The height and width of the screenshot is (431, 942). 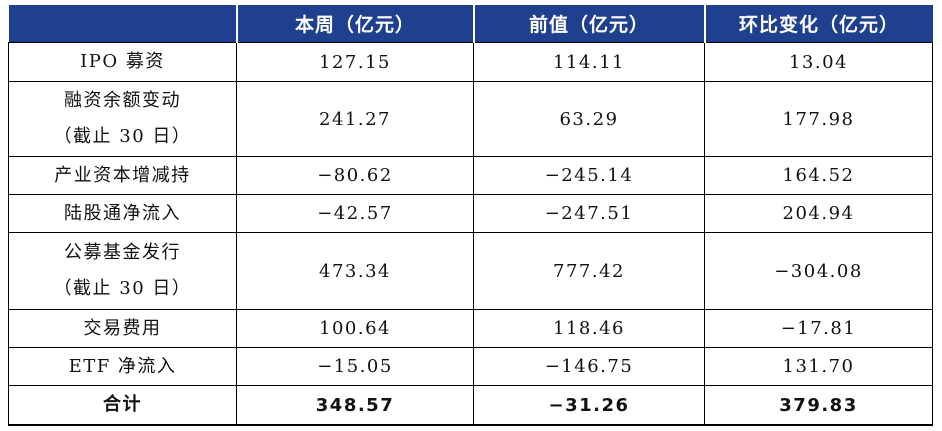 I want to click on cell-previous: 118.46, so click(x=589, y=328).